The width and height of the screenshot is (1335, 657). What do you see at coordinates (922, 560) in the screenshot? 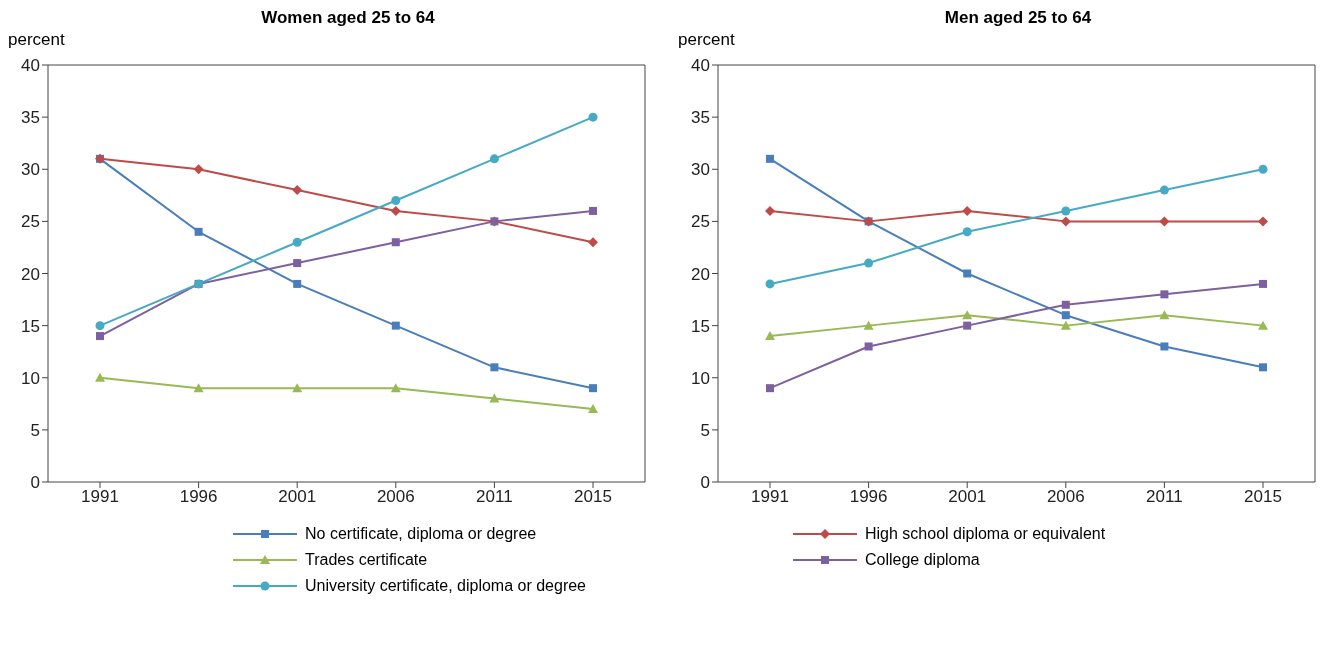
I see `legend-label: College diploma` at bounding box center [922, 560].